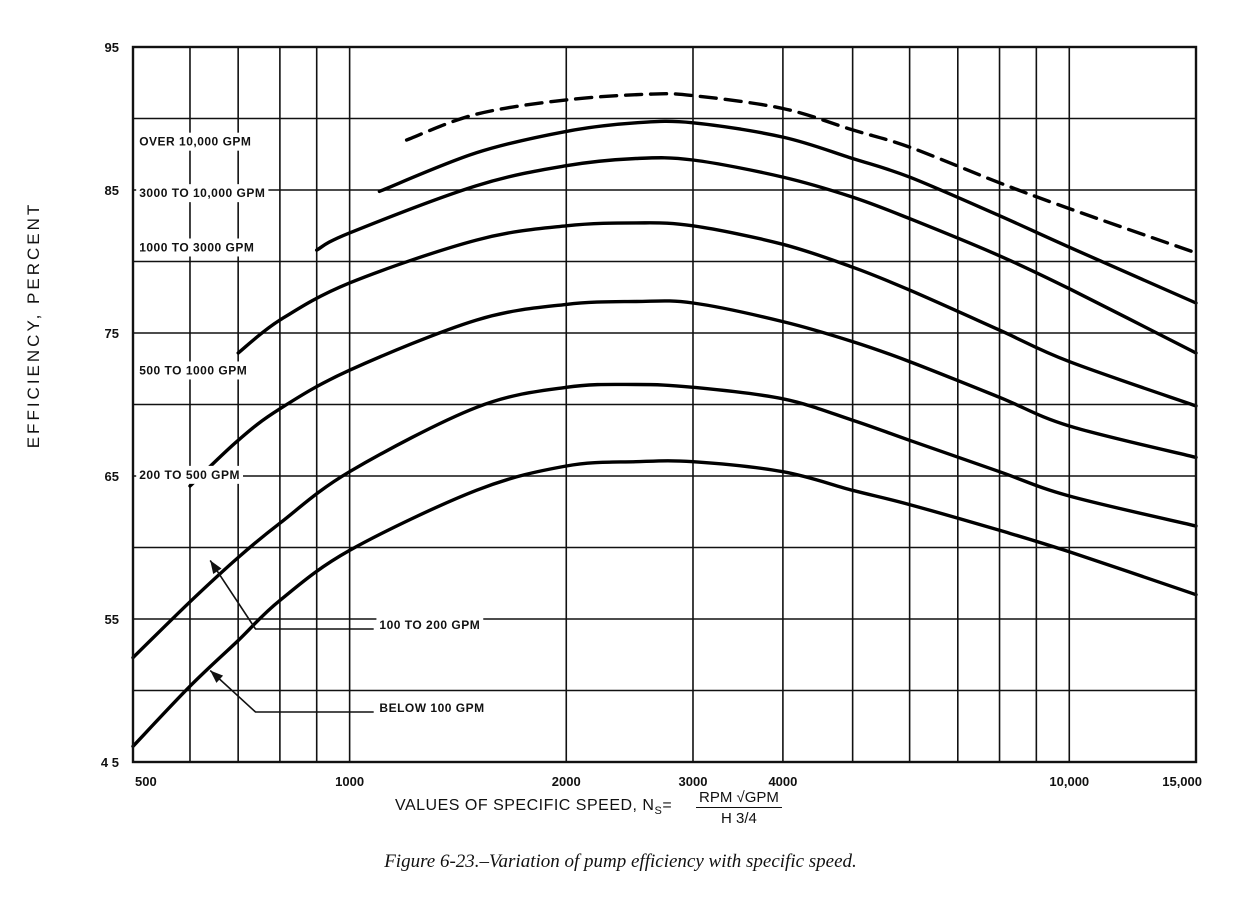 Image resolution: width=1241 pixels, height=904 pixels. I want to click on label-group-100-to-200-gpm: 100 TO 200 GPM, so click(430, 625).